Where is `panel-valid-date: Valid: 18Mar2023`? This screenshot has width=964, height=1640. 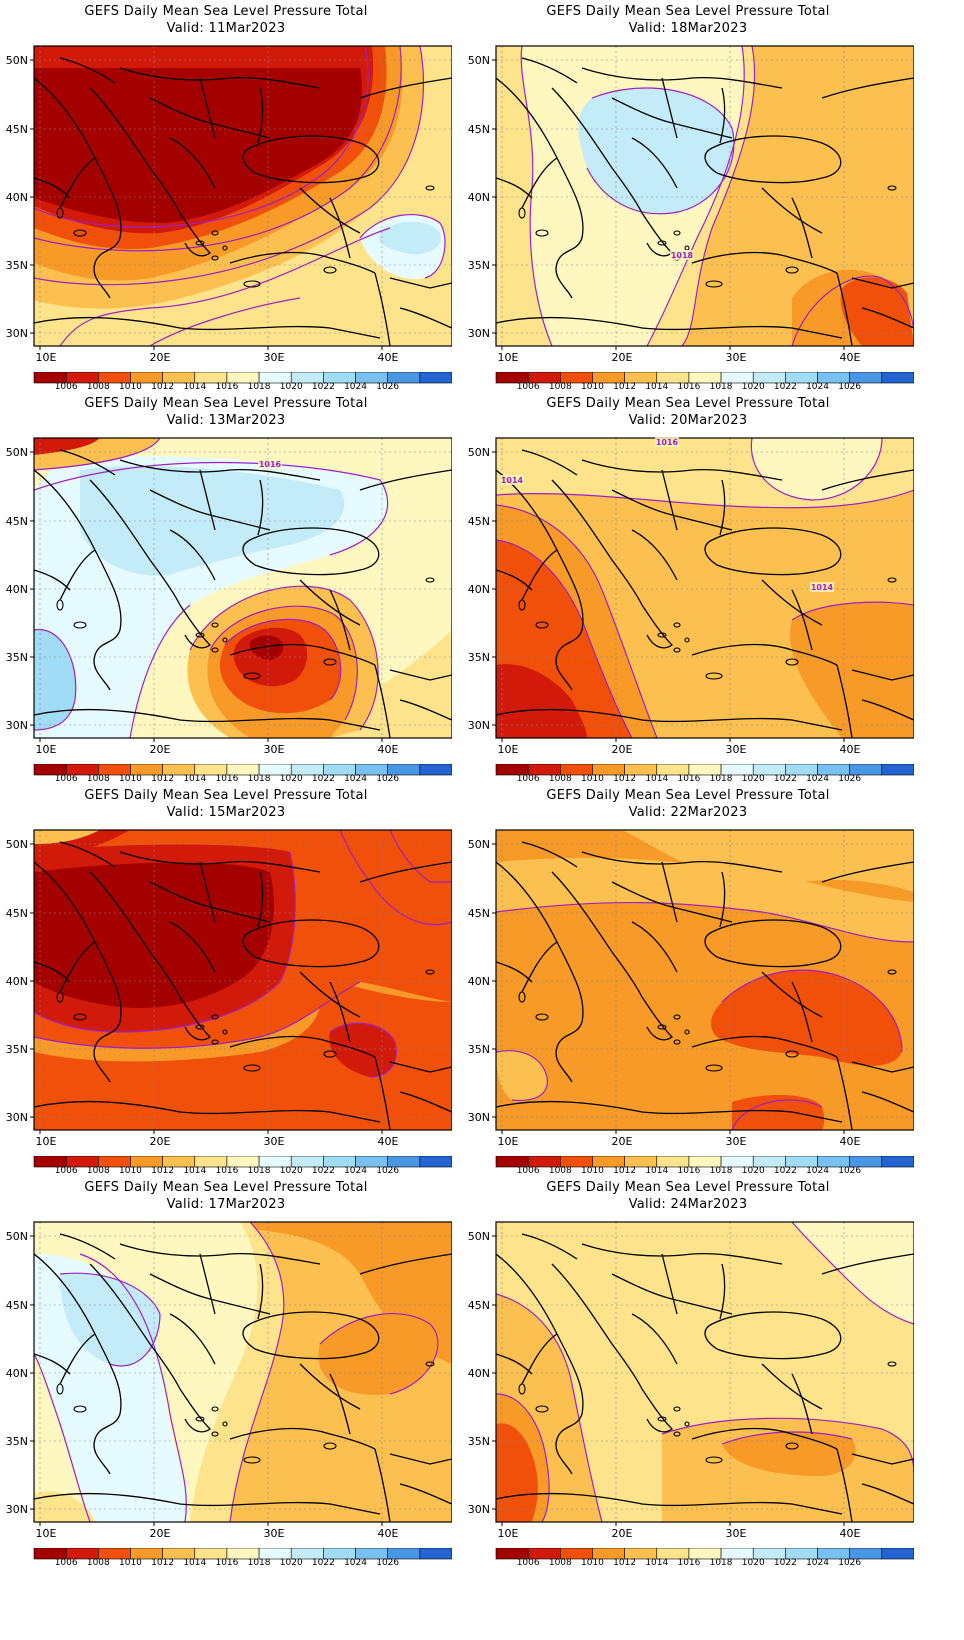
panel-valid-date: Valid: 18Mar2023 is located at coordinates (688, 28).